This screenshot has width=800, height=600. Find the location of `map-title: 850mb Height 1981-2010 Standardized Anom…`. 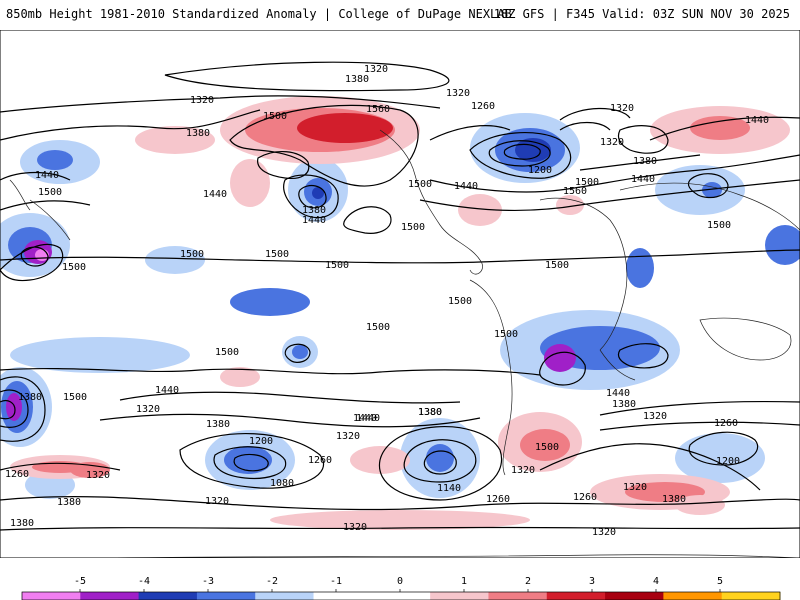

map-title: 850mb Height 1981-2010 Standardized Anom… is located at coordinates (259, 14).